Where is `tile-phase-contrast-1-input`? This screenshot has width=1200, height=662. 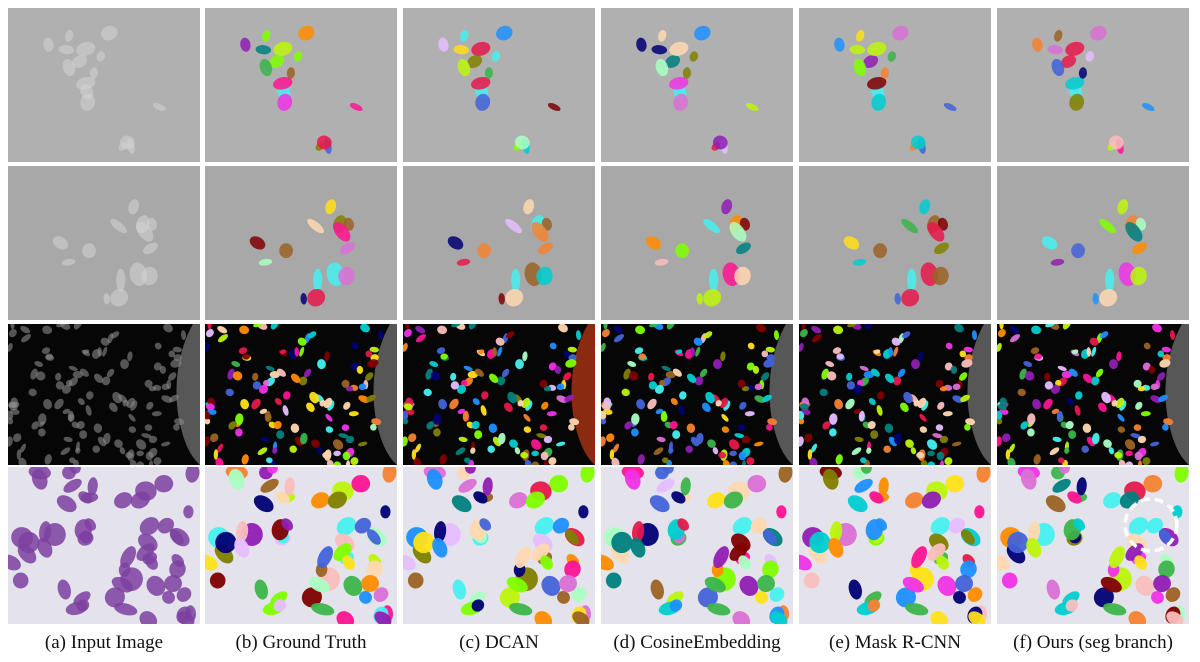 tile-phase-contrast-1-input is located at coordinates (104, 85).